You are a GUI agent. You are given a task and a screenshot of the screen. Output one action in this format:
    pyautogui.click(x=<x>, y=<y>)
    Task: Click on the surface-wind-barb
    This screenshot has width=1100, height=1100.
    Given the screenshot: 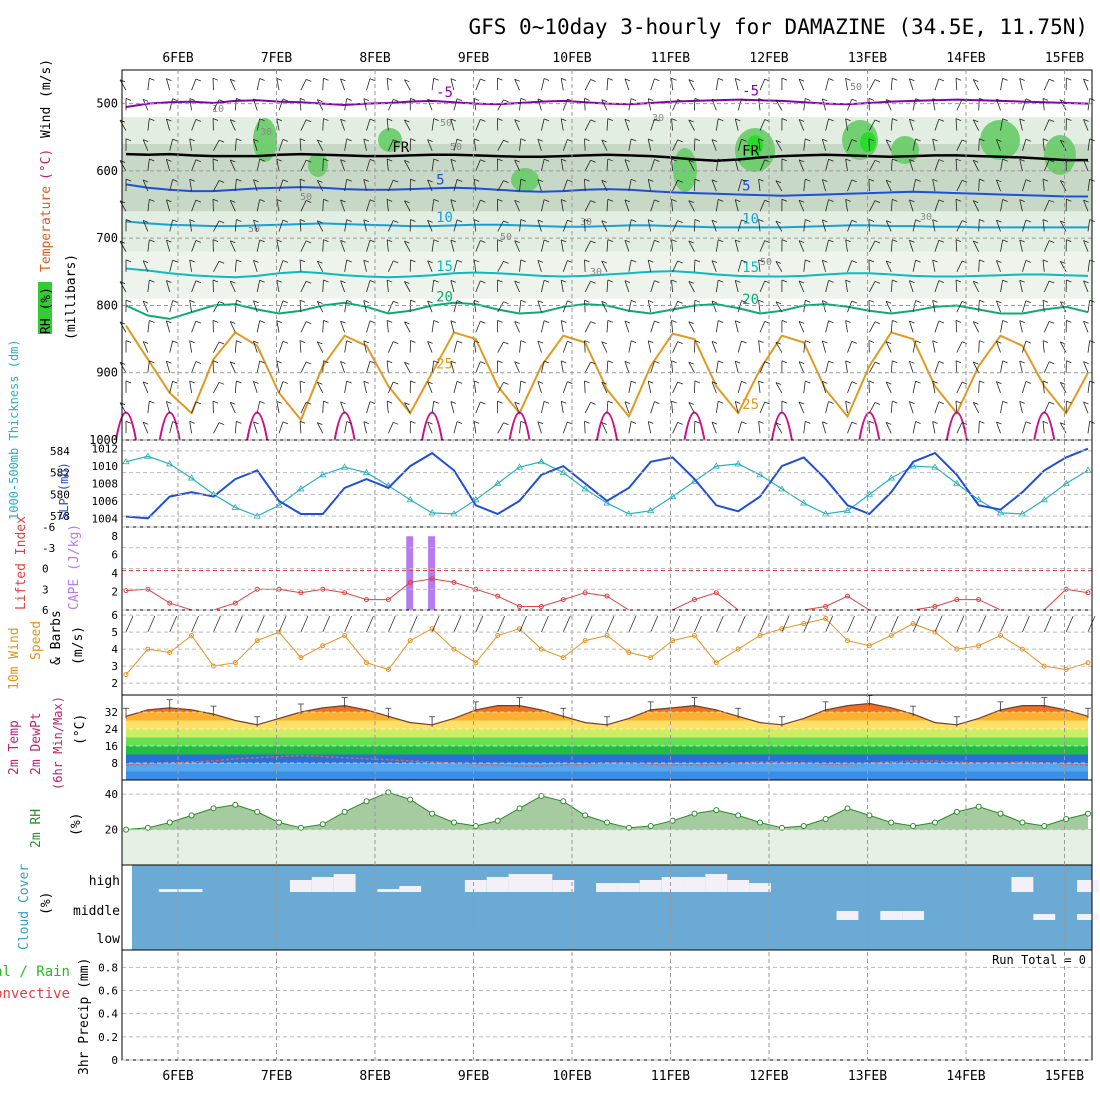 What is the action you would take?
    pyautogui.click(x=129, y=624)
    